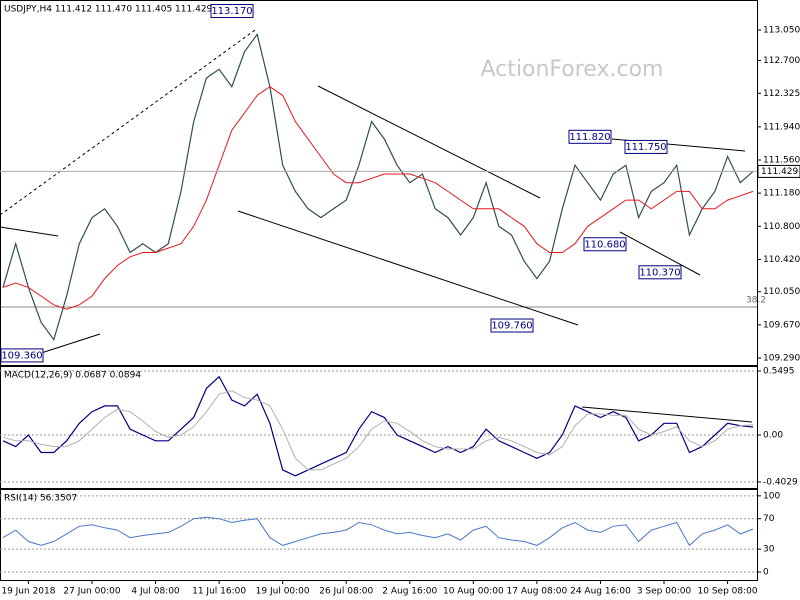 The image size is (800, 600). What do you see at coordinates (769, 550) in the screenshot?
I see `y-tick-label: 30` at bounding box center [769, 550].